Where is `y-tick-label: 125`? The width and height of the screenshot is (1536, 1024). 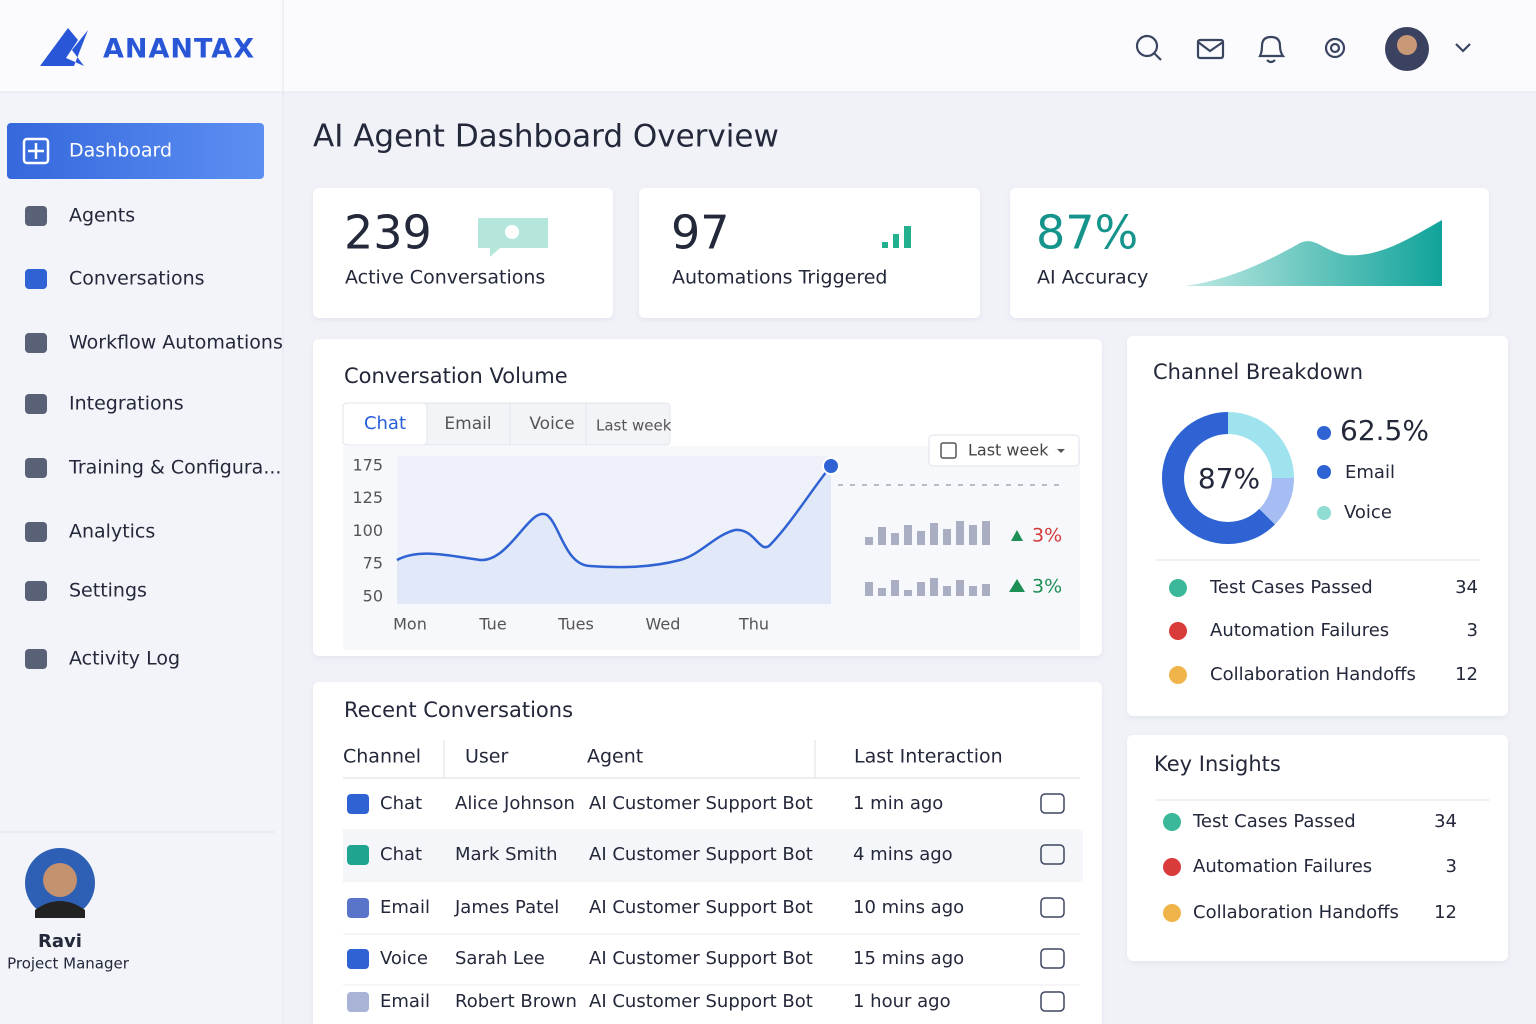
y-tick-label: 125 is located at coordinates (367, 497).